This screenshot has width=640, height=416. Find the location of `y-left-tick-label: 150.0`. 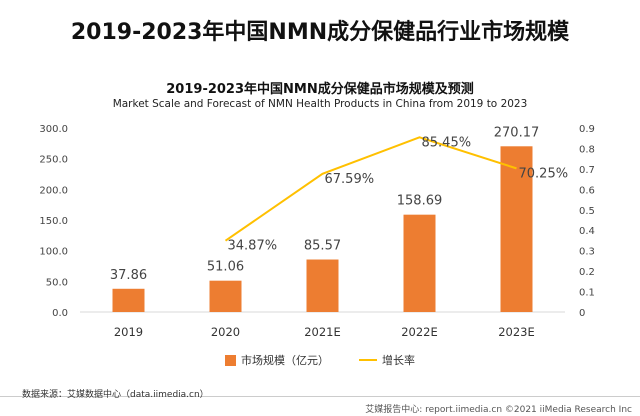

y-left-tick-label: 150.0 is located at coordinates (53, 221).